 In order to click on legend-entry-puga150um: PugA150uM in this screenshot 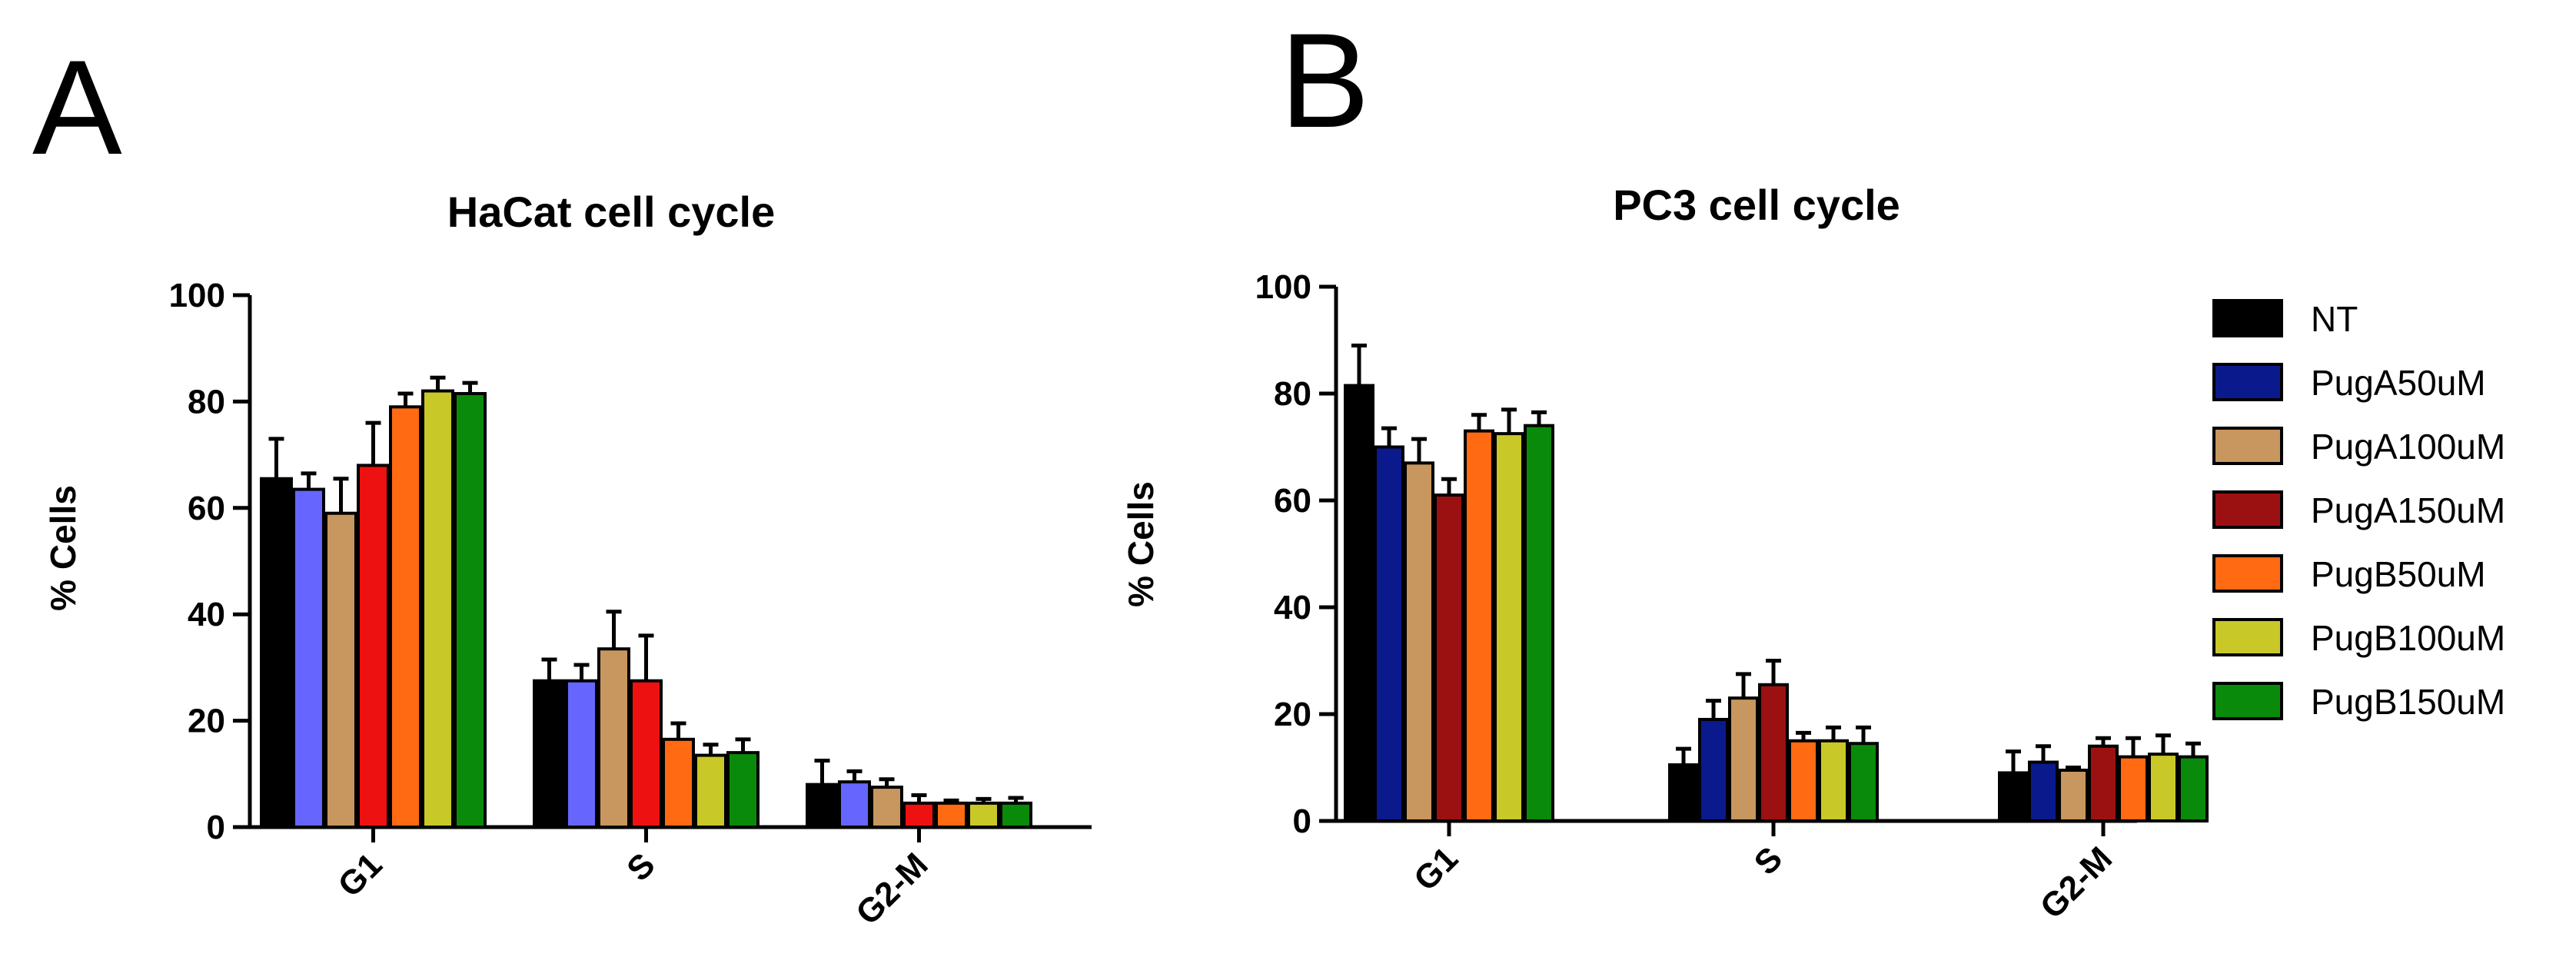, I will do `click(2358, 510)`.